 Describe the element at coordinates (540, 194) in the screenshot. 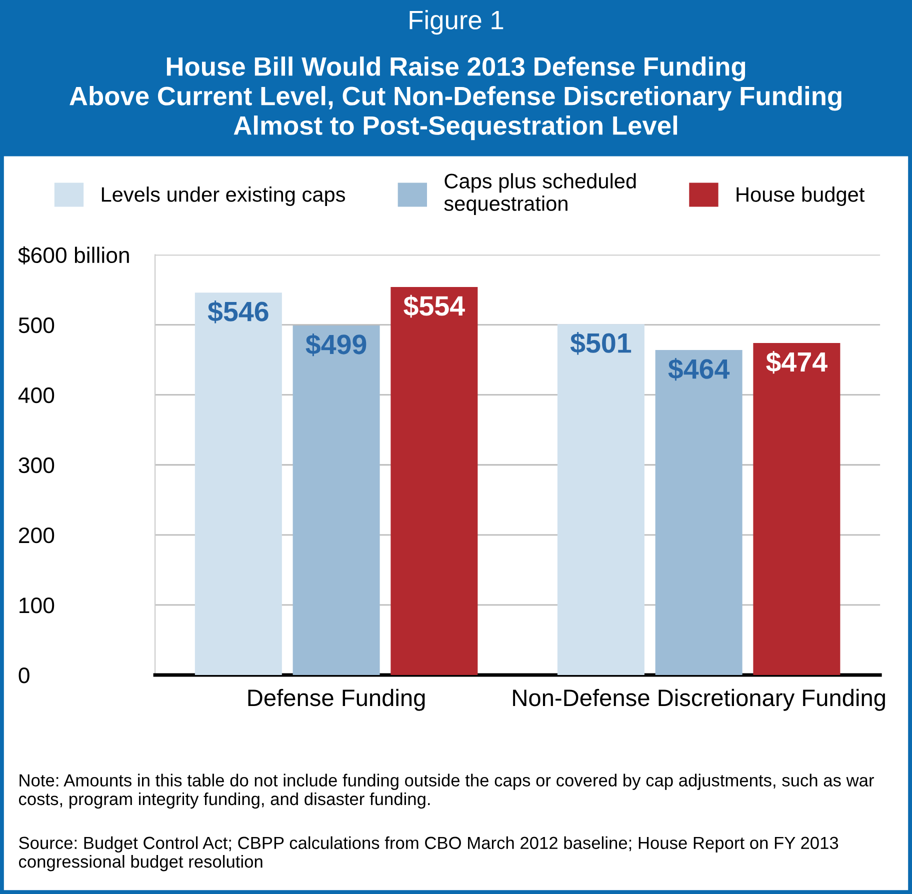

I see `legend-label: Caps plus scheduled sequestration` at that location.